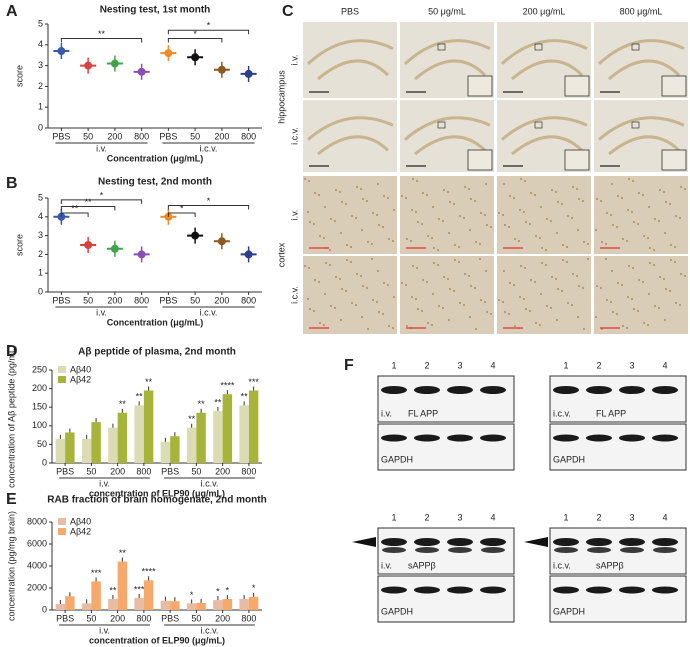 The height and width of the screenshot is (647, 690). What do you see at coordinates (631, 517) in the screenshot?
I see `lane-number: 3` at bounding box center [631, 517].